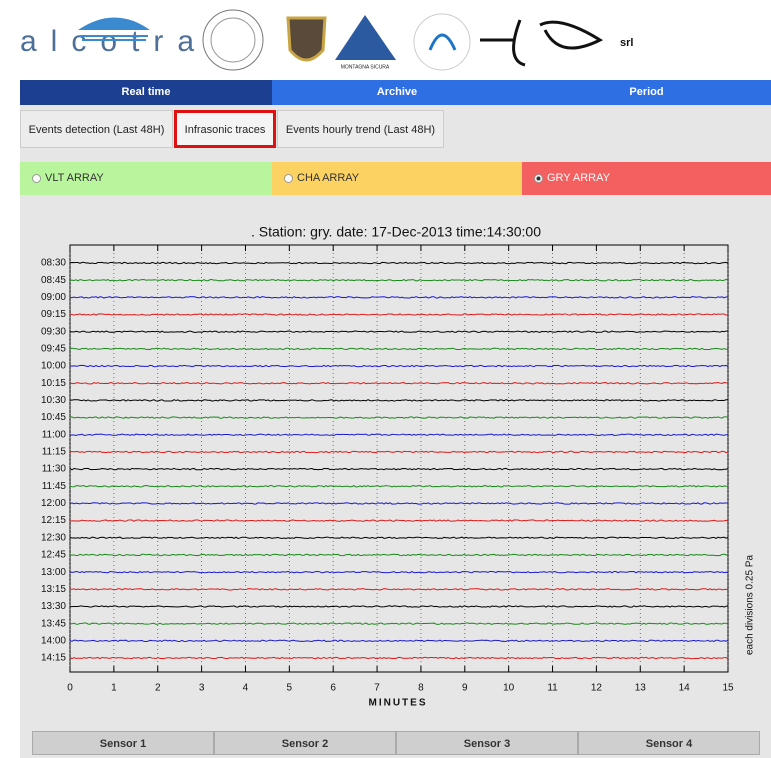 The height and width of the screenshot is (758, 771). Describe the element at coordinates (246, 688) in the screenshot. I see `x-tick-label: 4` at that location.